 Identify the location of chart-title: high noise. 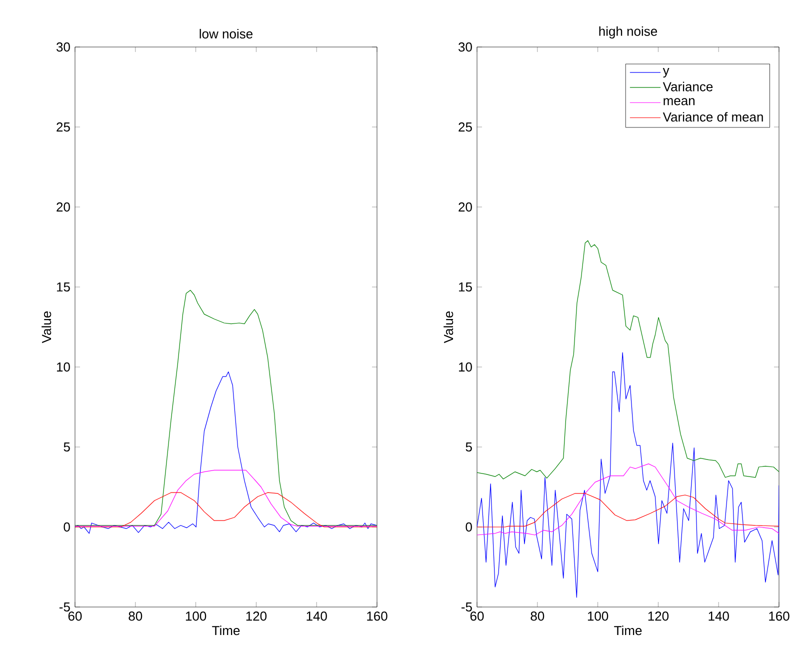
(628, 32).